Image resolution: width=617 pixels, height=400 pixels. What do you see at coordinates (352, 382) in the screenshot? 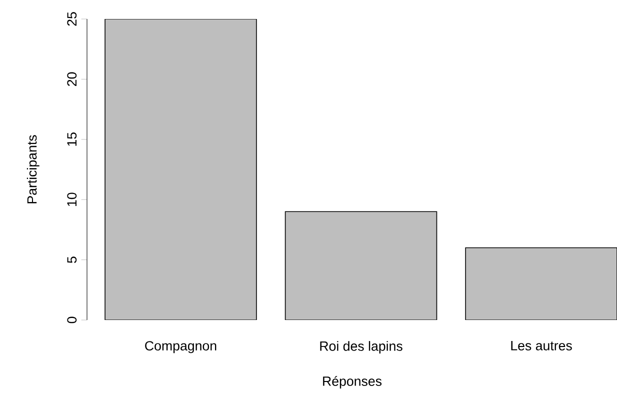
I see `x-axis-title: Réponses` at bounding box center [352, 382].